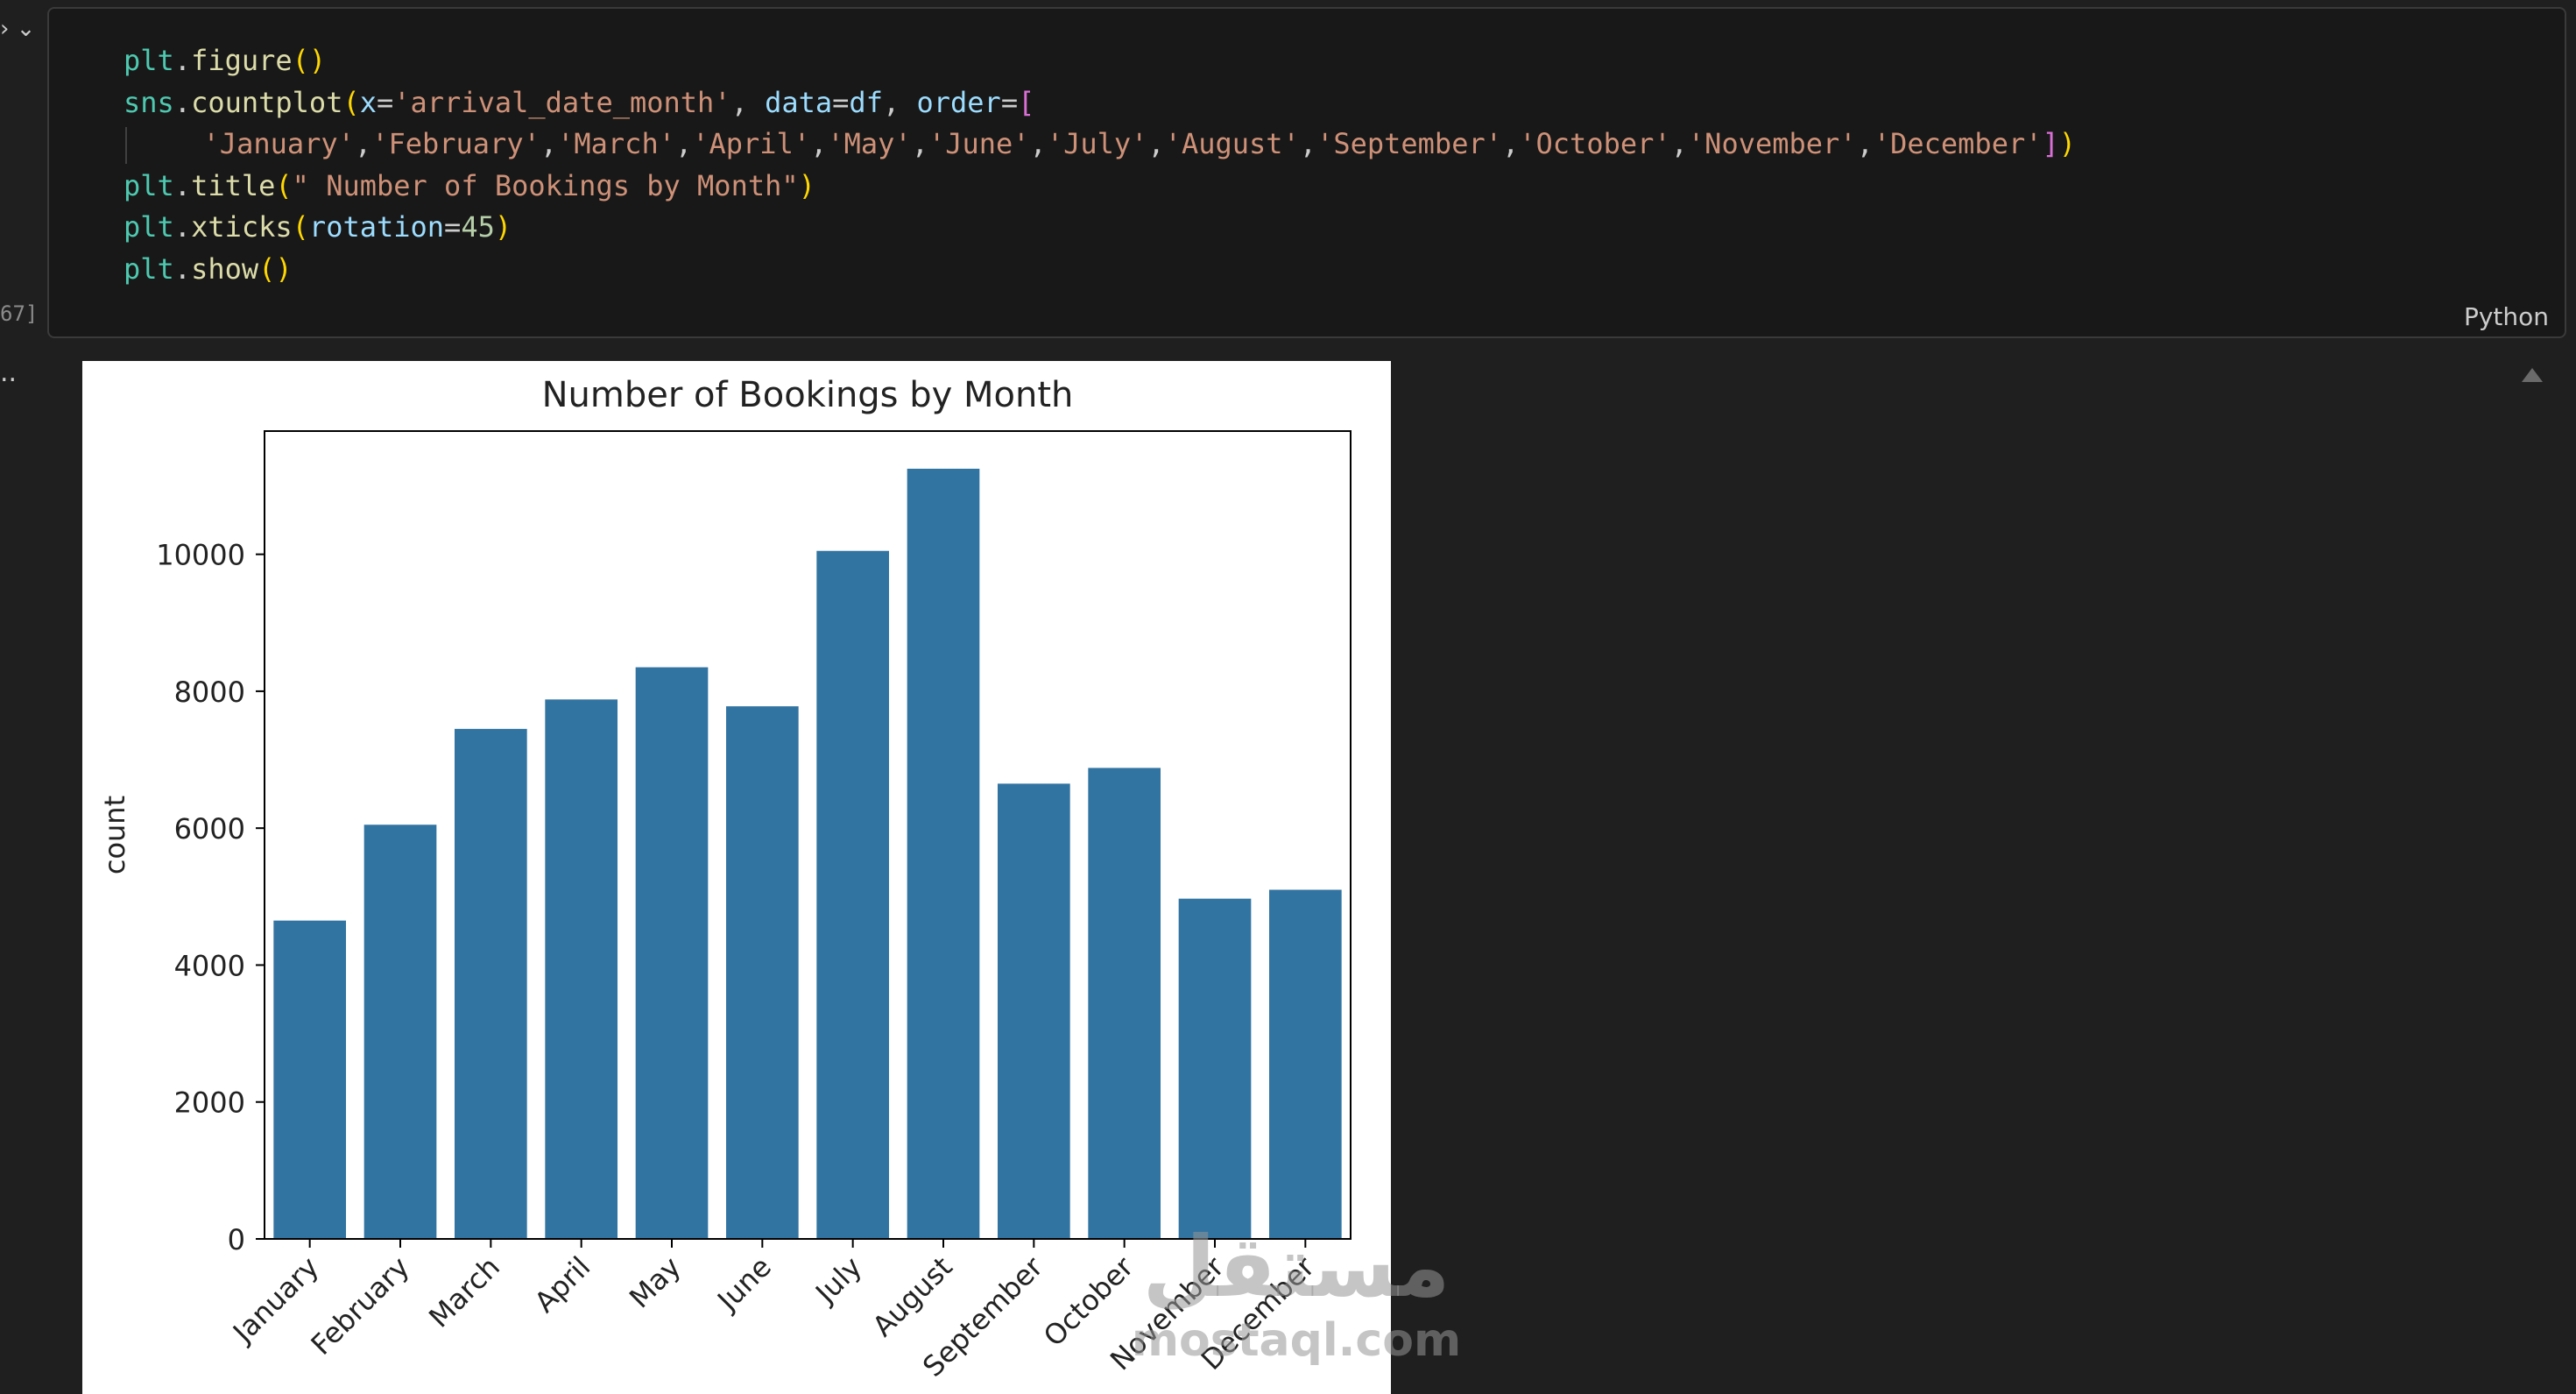 This screenshot has height=1394, width=2576. I want to click on bar-december, so click(1305, 1064).